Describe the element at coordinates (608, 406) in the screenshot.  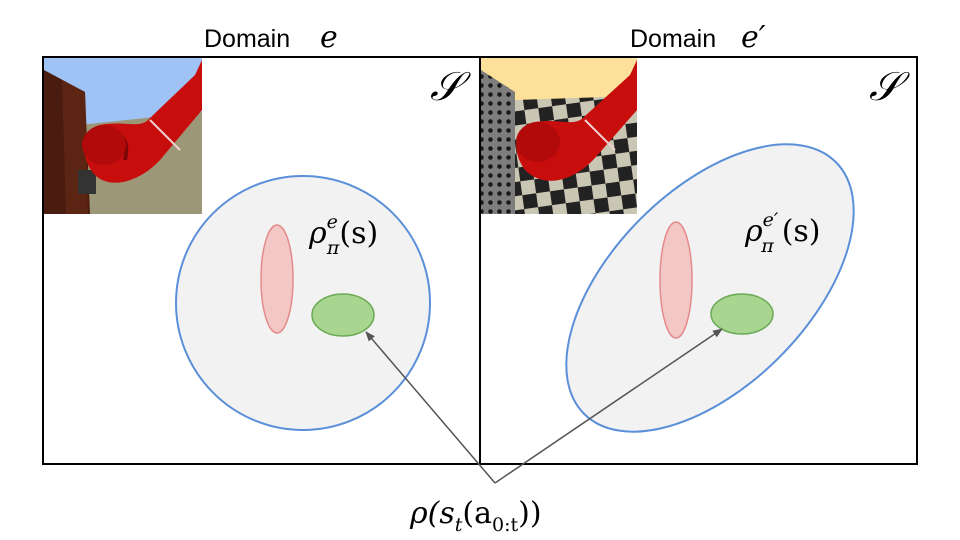
I see `arrow-to-right-region` at that location.